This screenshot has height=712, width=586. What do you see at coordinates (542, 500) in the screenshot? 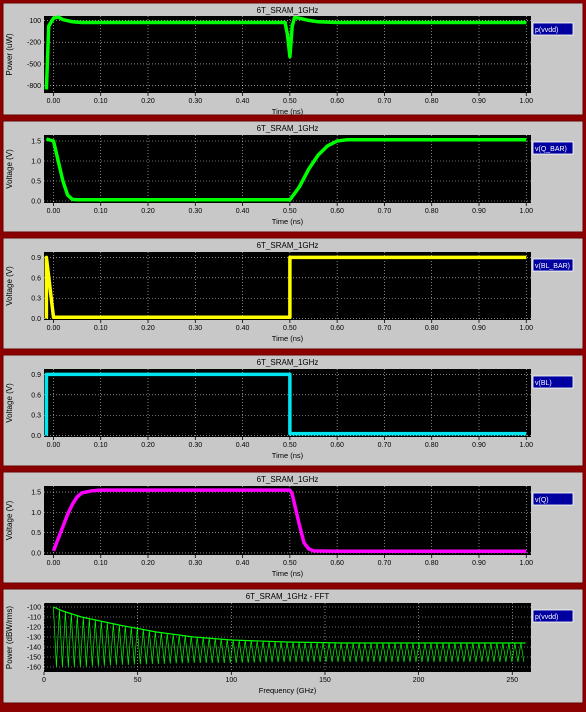
I see `legend-label: v(Q)` at bounding box center [542, 500].